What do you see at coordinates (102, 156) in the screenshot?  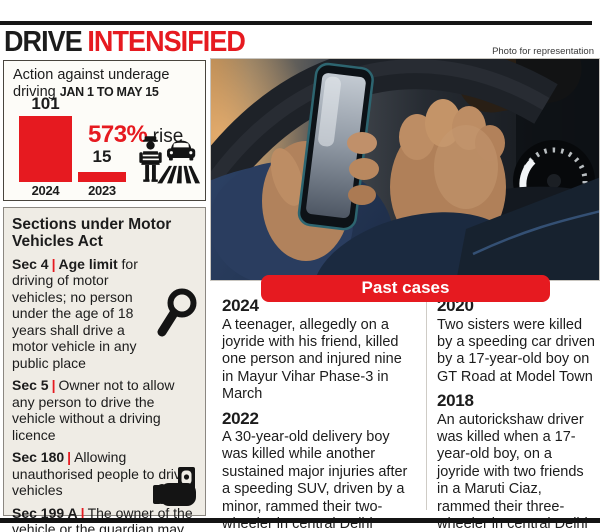 I see `bar-value-2023: 15` at bounding box center [102, 156].